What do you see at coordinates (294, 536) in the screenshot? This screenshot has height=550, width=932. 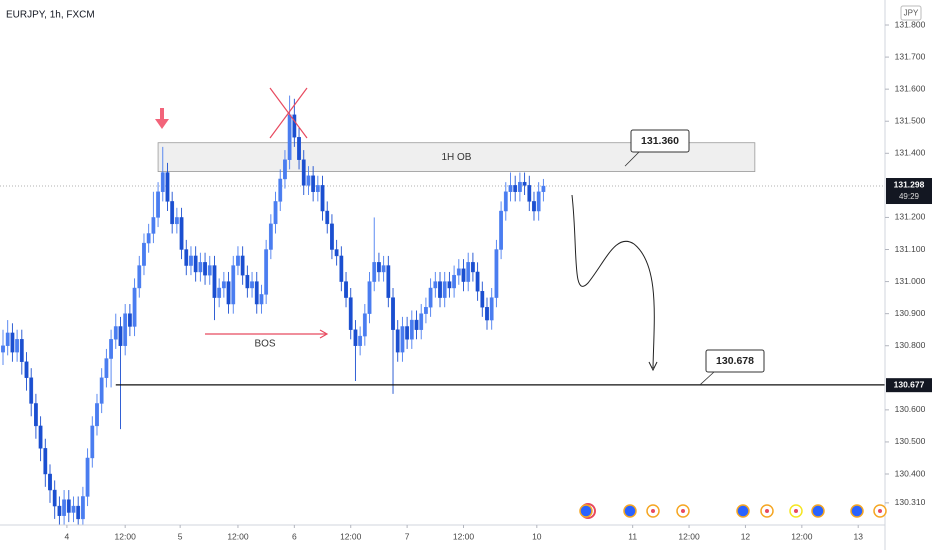 I see `x-tick-label: 6` at bounding box center [294, 536].